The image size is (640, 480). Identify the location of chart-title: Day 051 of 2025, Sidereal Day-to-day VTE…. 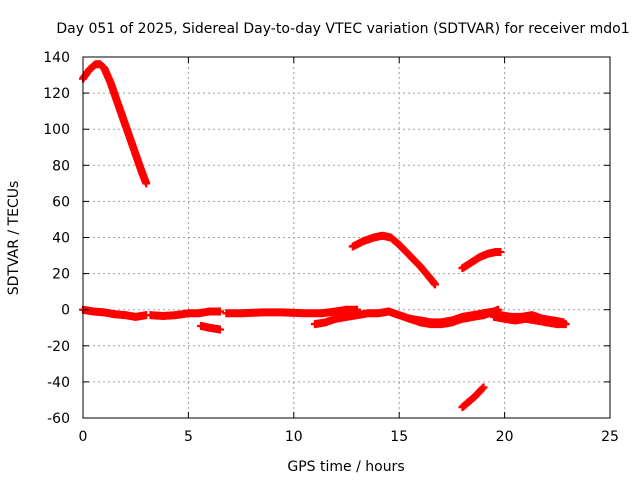
(342, 29).